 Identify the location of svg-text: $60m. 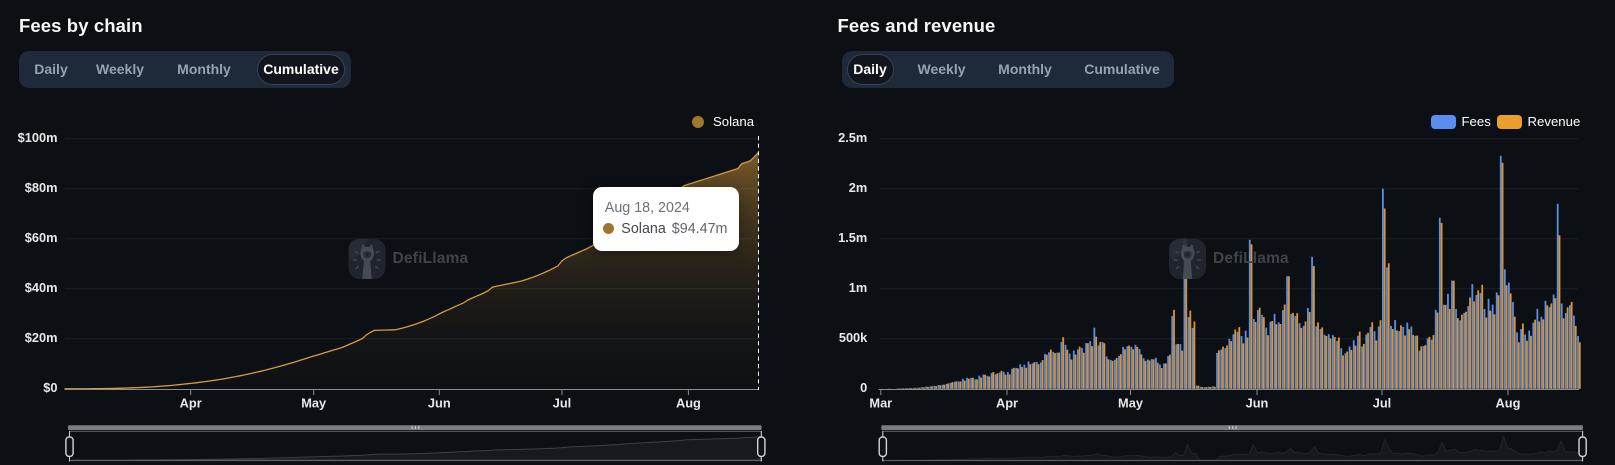
(41, 237).